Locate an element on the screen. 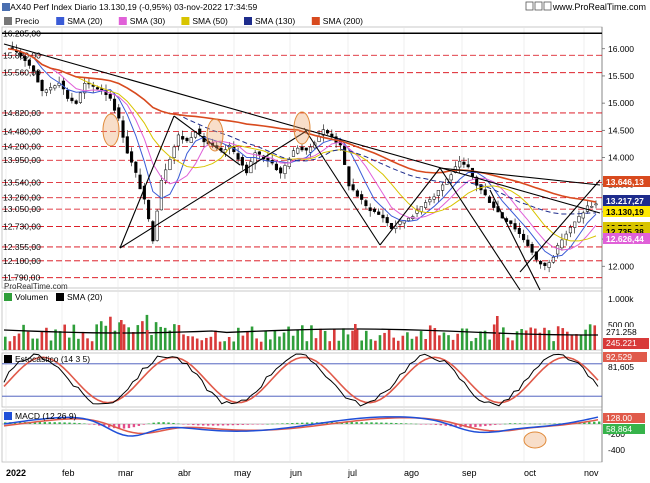  y-tick-label: 14.000 is located at coordinates (621, 158).